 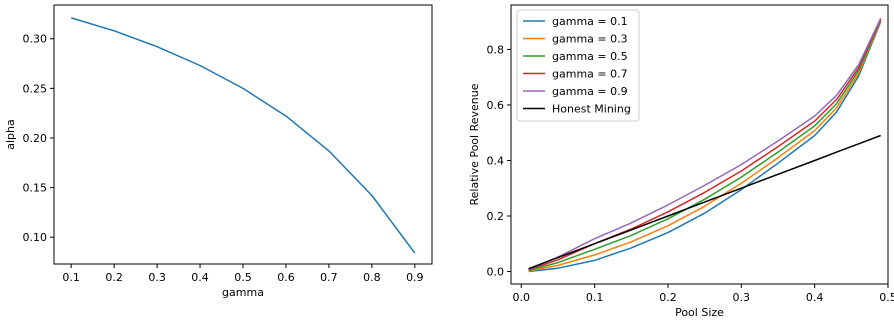 I want to click on legend-box, so click(x=578, y=65).